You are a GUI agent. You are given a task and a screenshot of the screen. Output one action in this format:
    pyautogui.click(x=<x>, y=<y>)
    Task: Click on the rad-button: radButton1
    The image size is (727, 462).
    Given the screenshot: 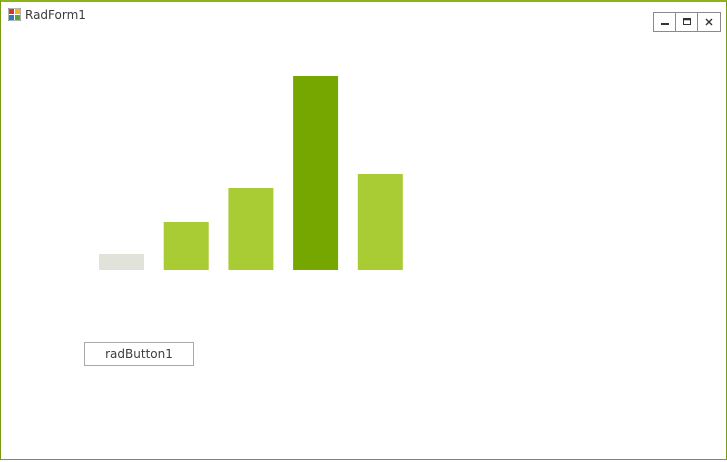 What is the action you would take?
    pyautogui.click(x=139, y=354)
    